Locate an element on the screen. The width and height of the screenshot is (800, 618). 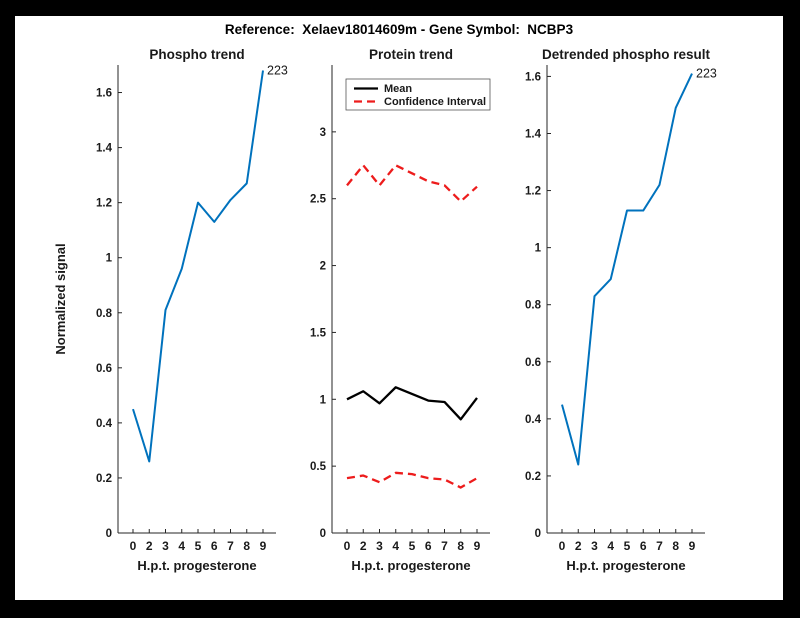
legend-label-mean: Mean is located at coordinates (398, 89).